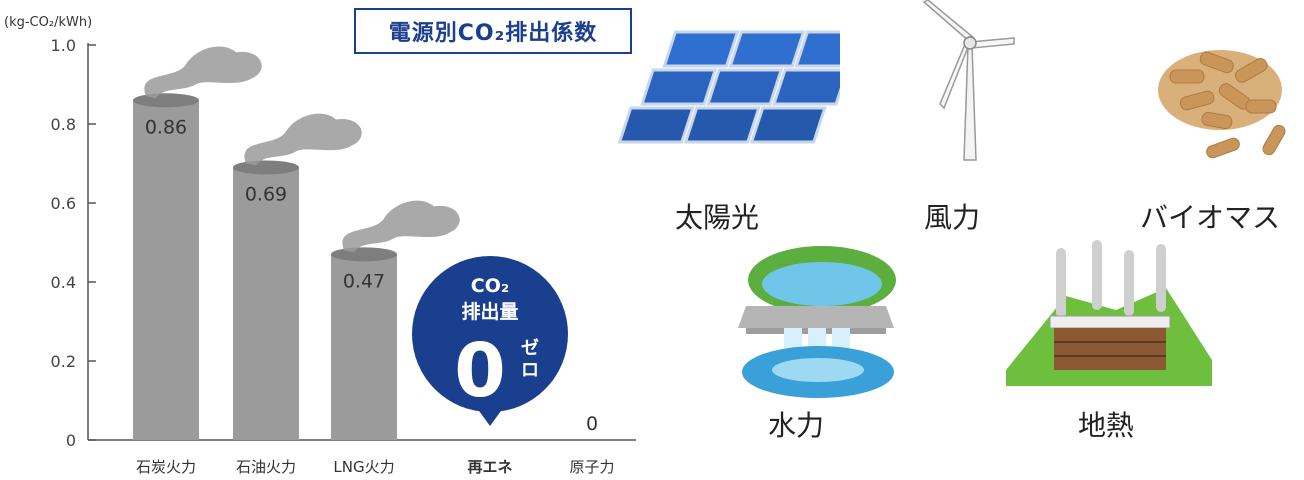  What do you see at coordinates (266, 467) in the screenshot?
I see `category-label-1: 石油火力` at bounding box center [266, 467].